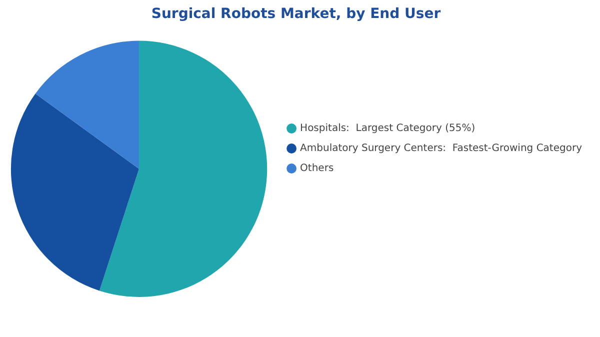  What do you see at coordinates (296, 14) in the screenshot?
I see `chart-title: Surgical Robots Market, by End User` at bounding box center [296, 14].